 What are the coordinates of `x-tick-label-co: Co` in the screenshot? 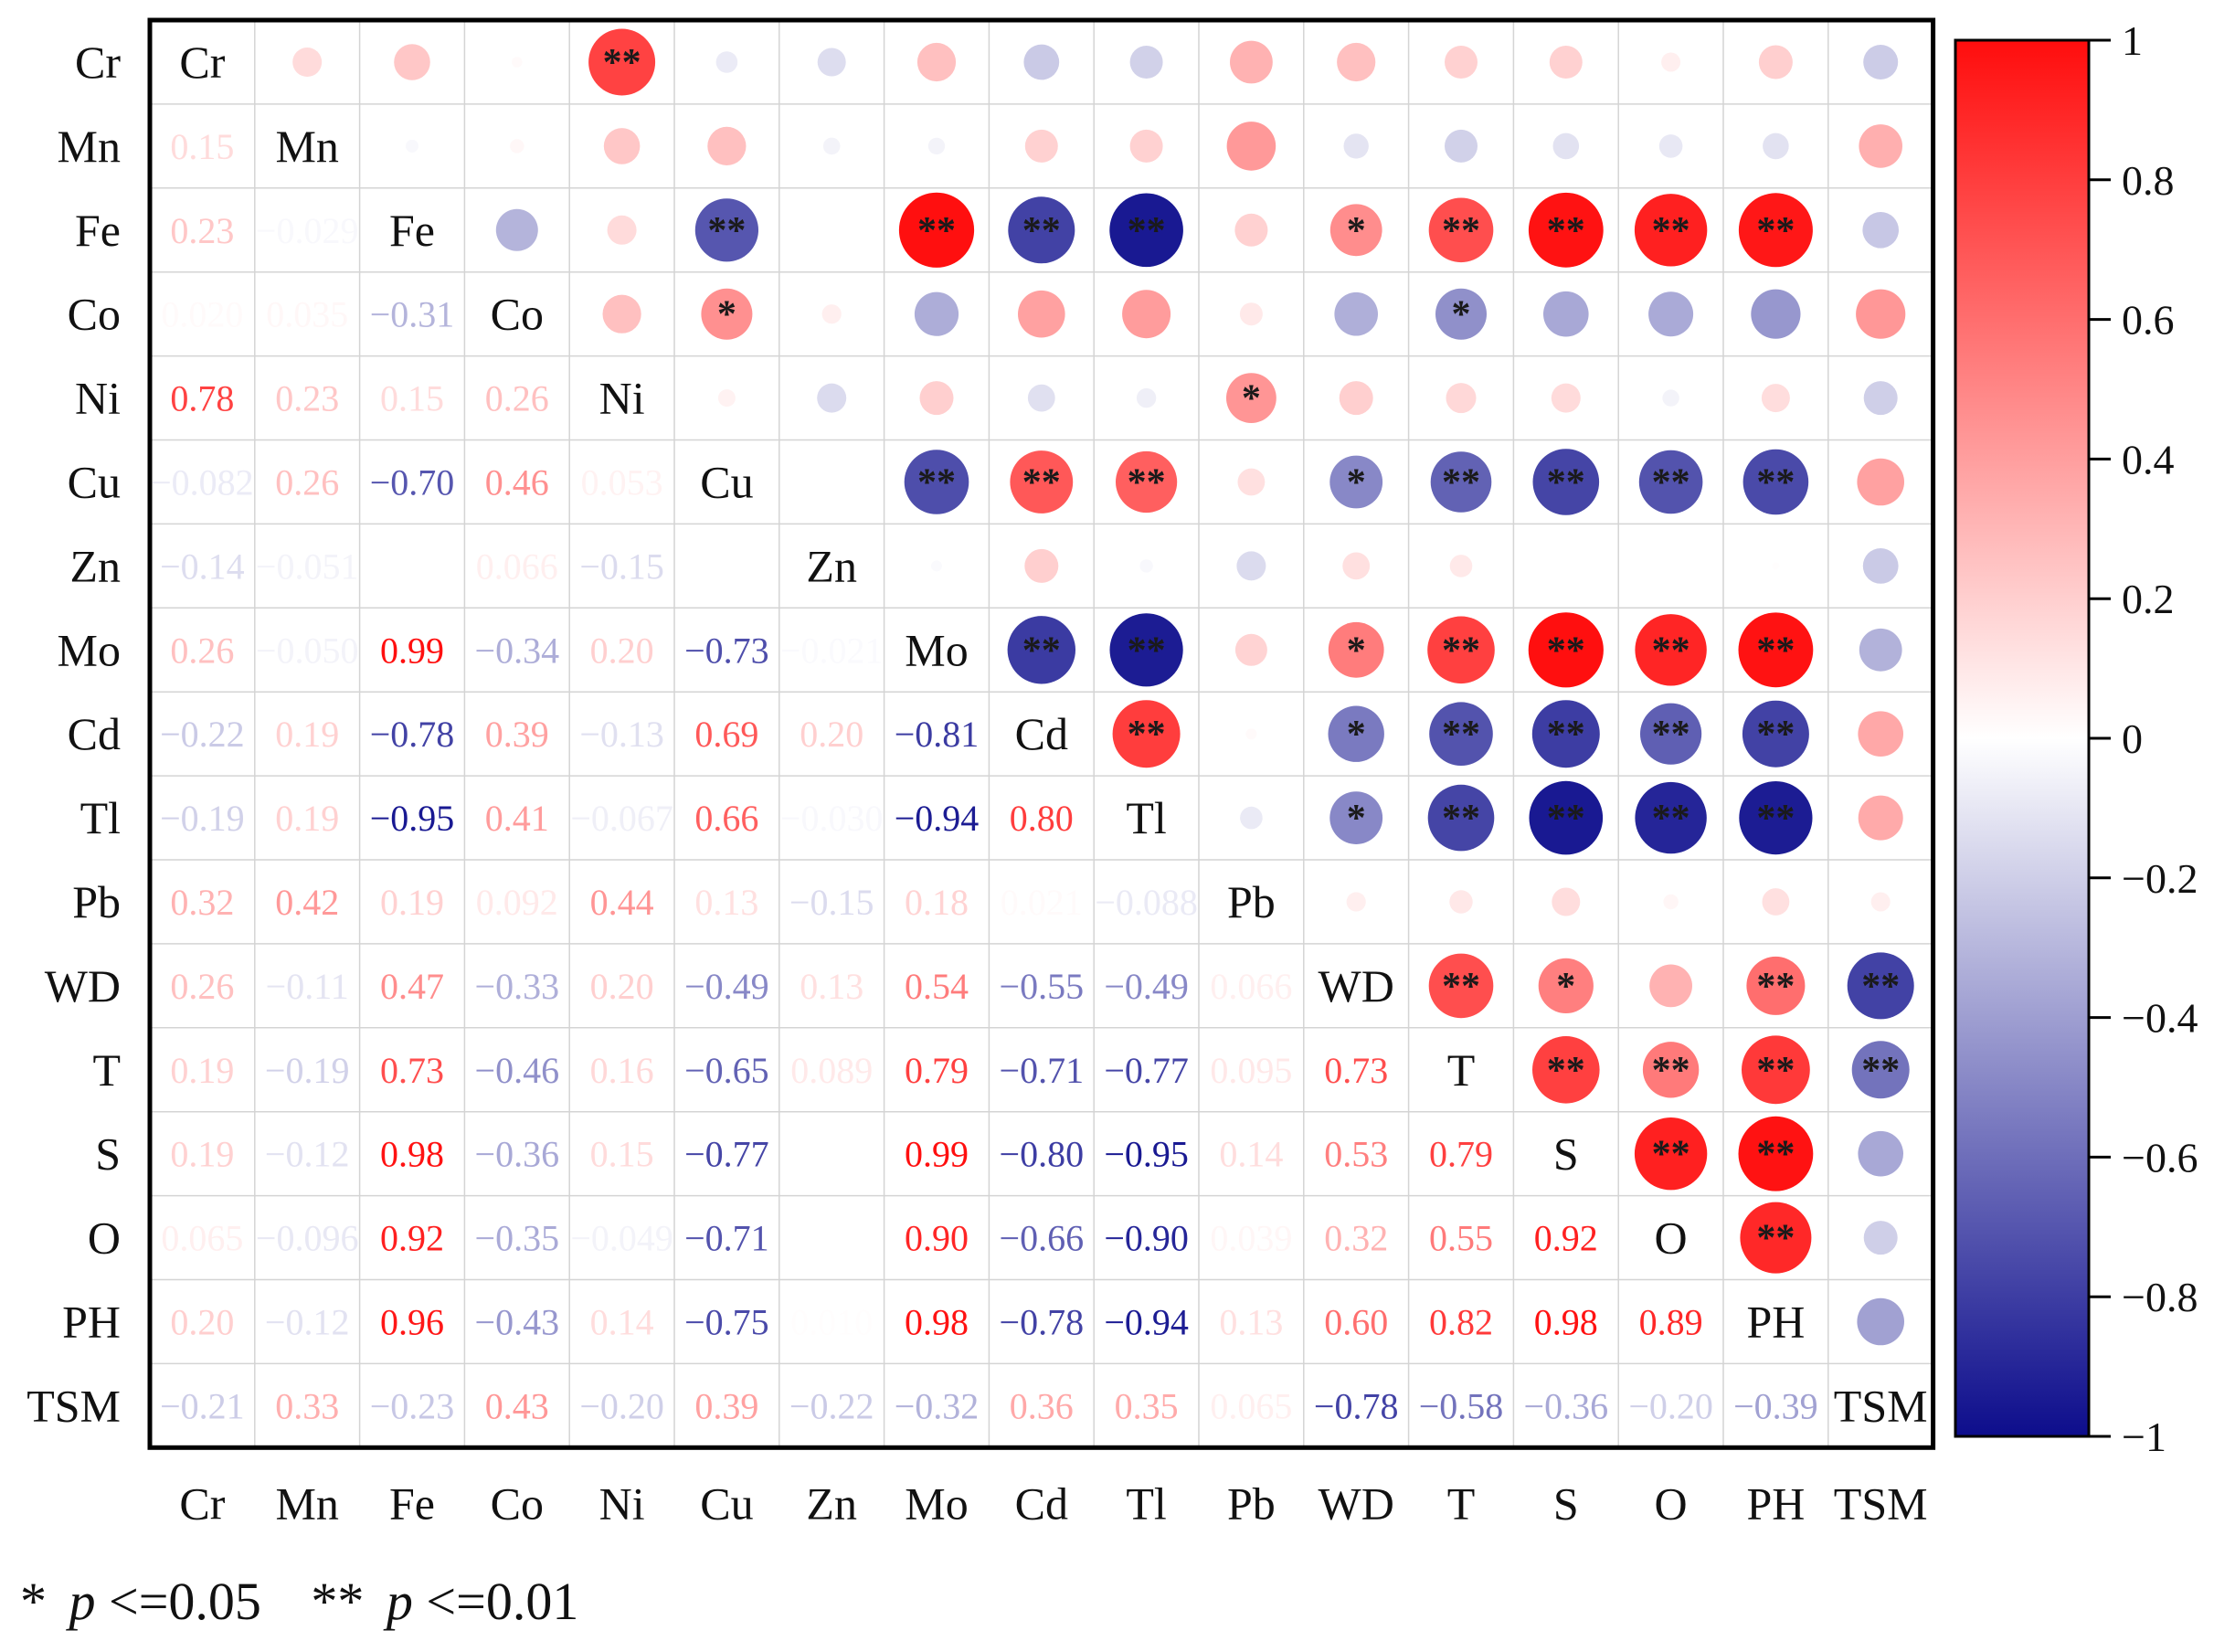 It's located at (517, 1503).